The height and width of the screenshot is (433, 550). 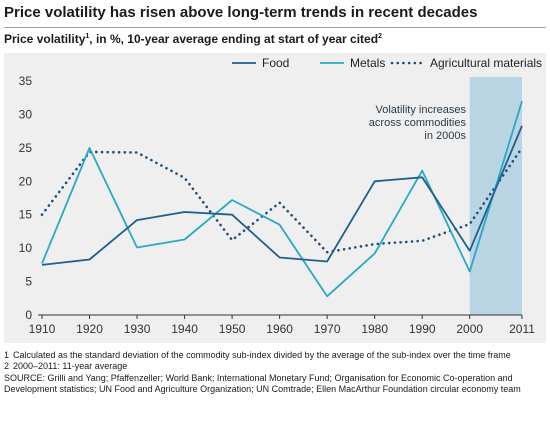 I want to click on subtitle-text-a: Price volatility, so click(x=45, y=39).